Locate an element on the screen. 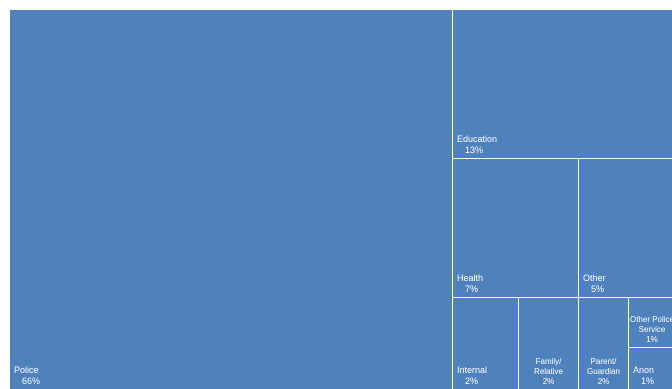 The image size is (672, 389). tile-name-text: Relative is located at coordinates (548, 371).